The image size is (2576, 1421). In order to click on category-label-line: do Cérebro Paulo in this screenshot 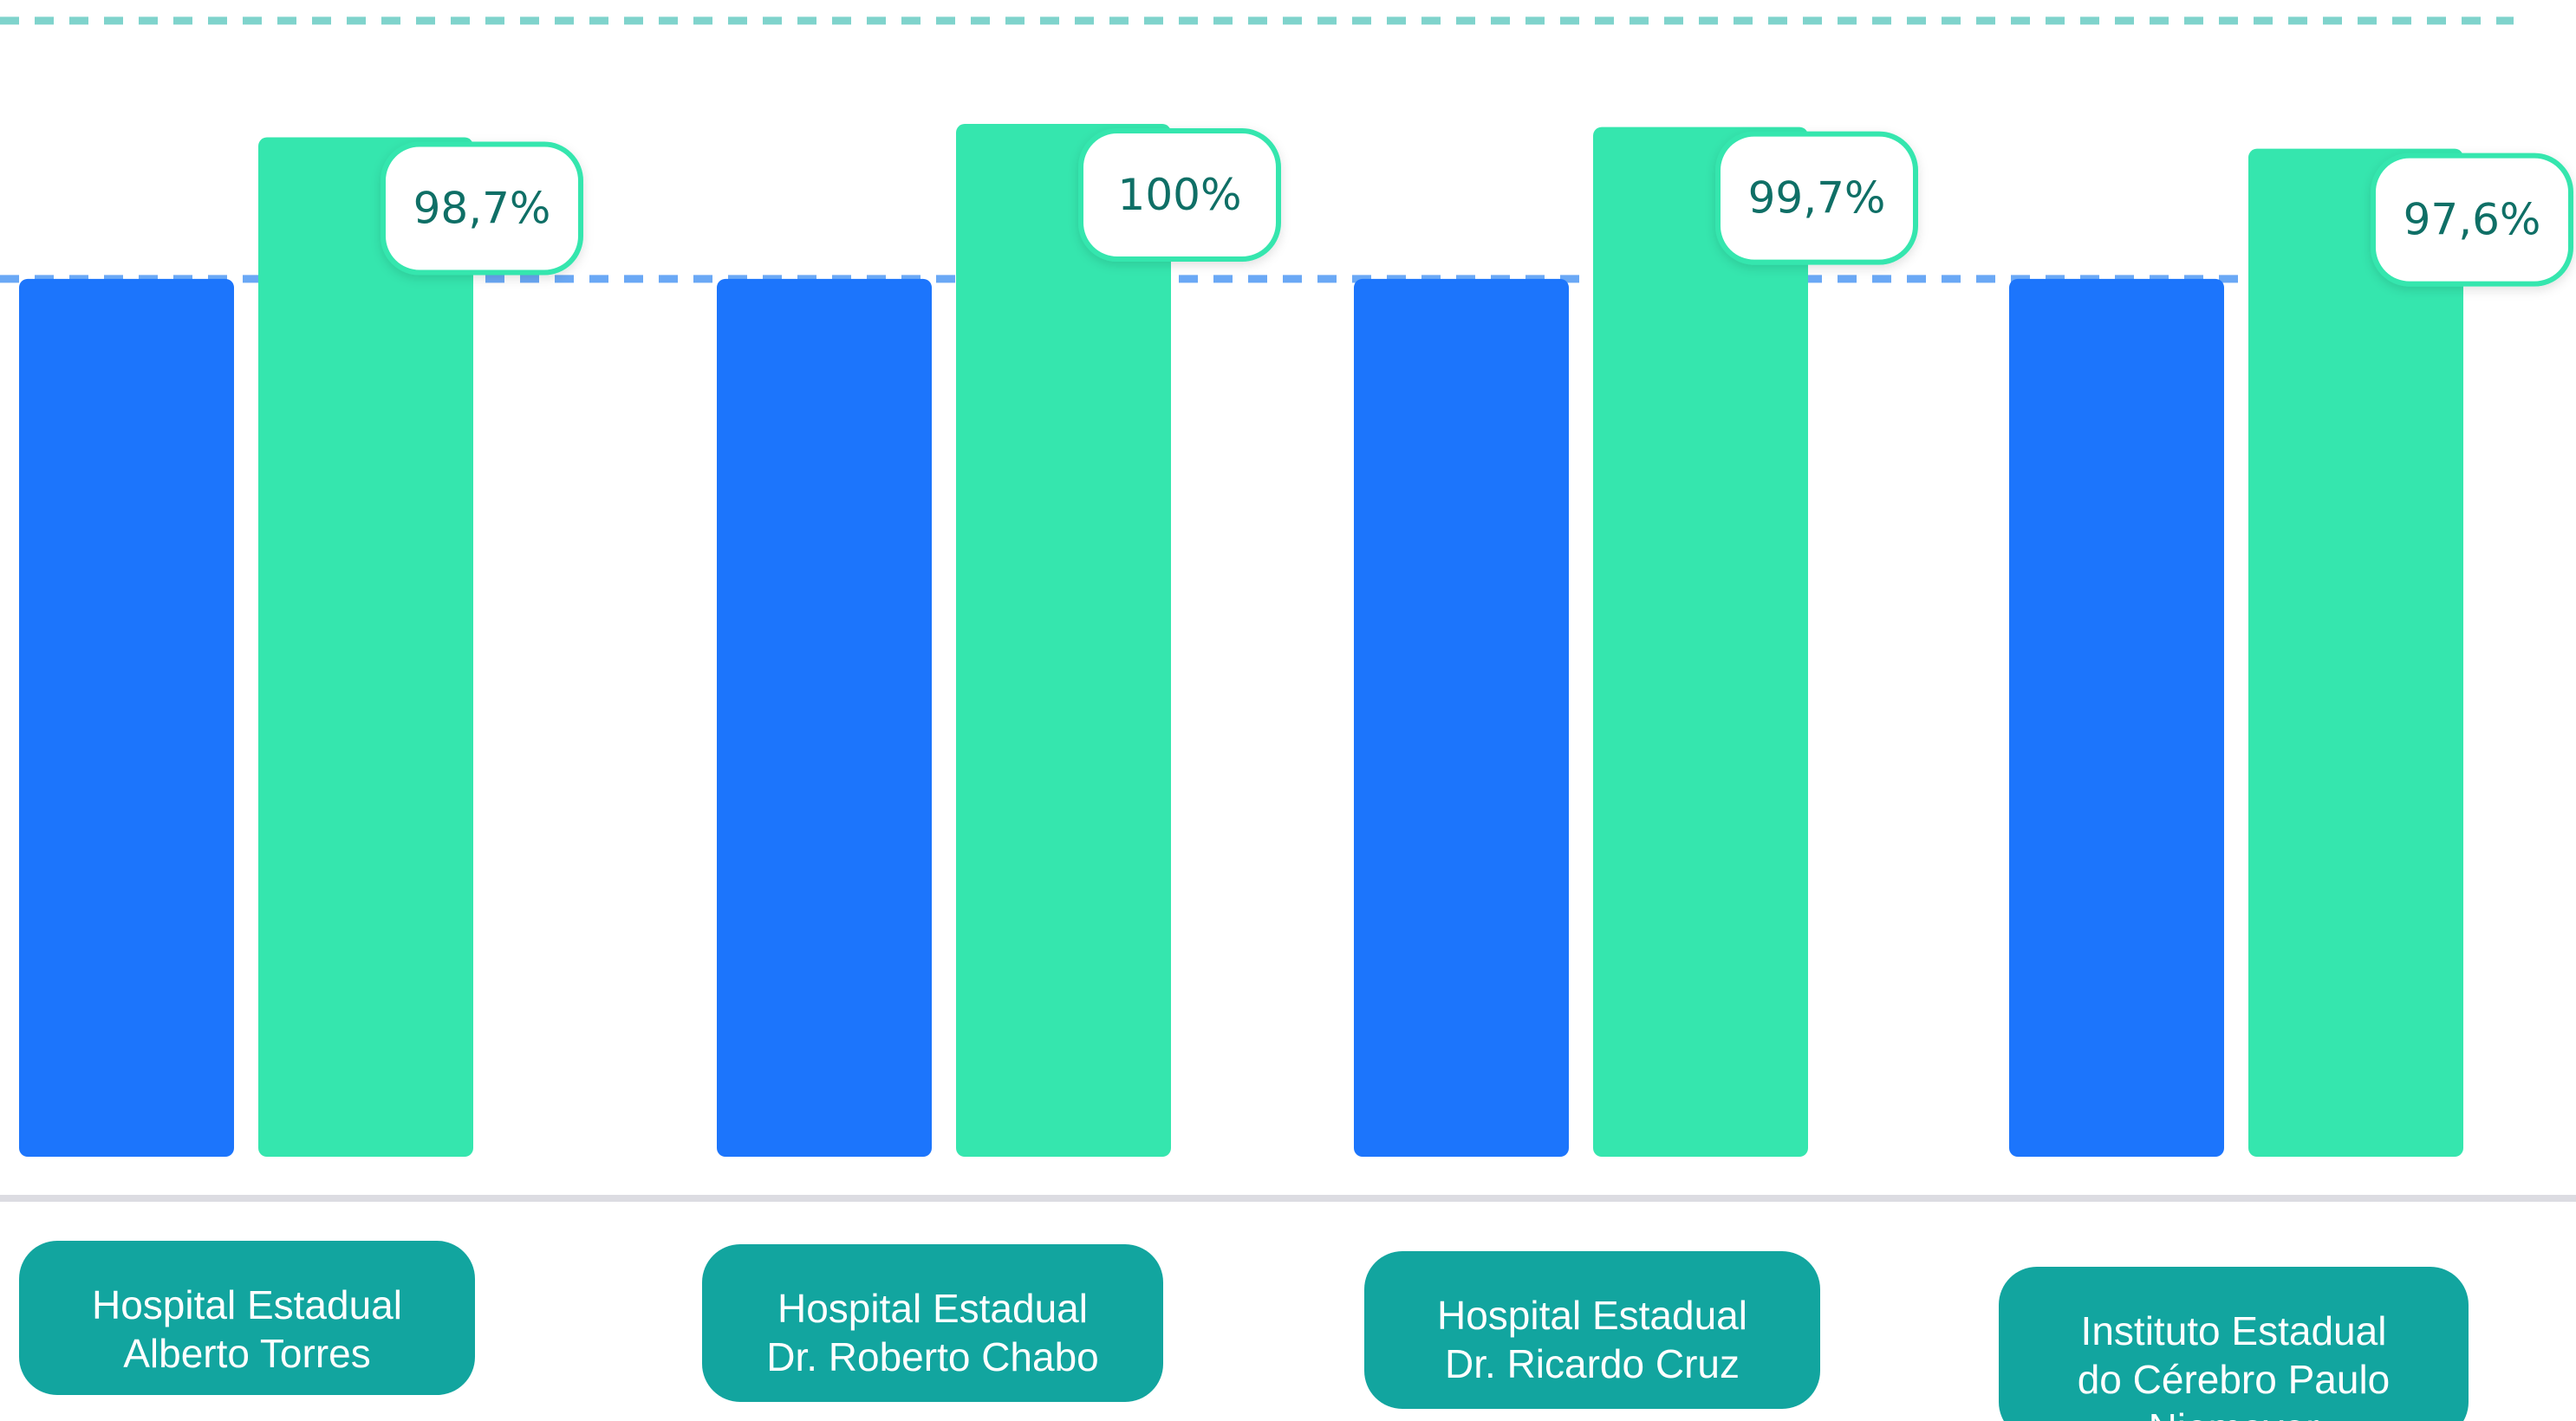, I will do `click(2234, 1379)`.